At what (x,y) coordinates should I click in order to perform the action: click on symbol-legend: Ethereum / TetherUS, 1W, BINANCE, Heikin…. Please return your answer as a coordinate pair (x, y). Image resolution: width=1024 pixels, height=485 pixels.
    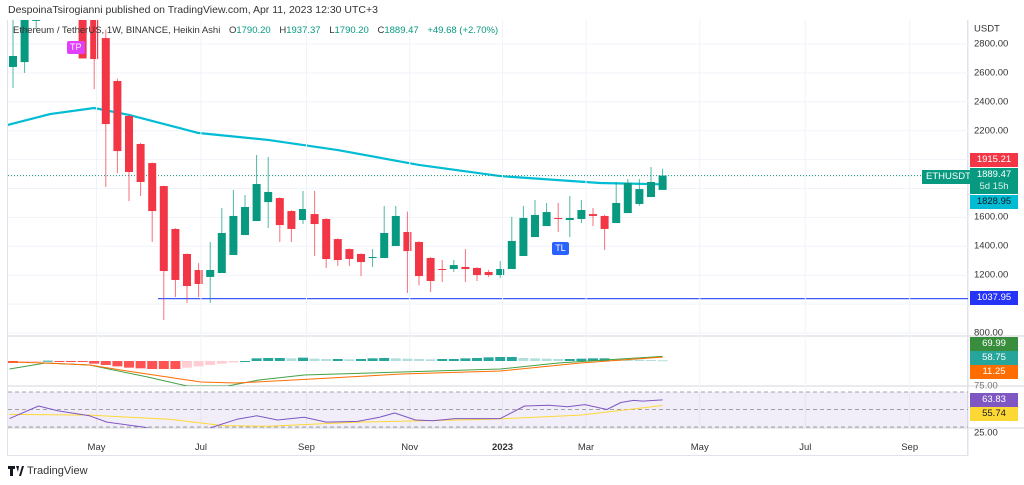
    Looking at the image, I should click on (255, 30).